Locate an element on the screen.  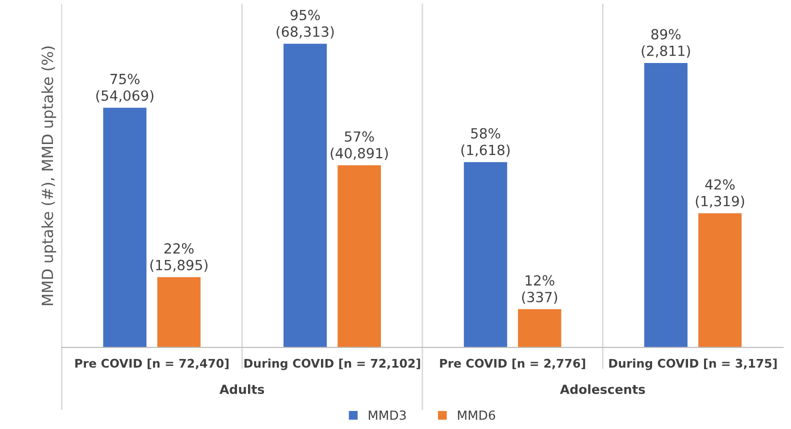
text: Adolescents is located at coordinates (602, 389).